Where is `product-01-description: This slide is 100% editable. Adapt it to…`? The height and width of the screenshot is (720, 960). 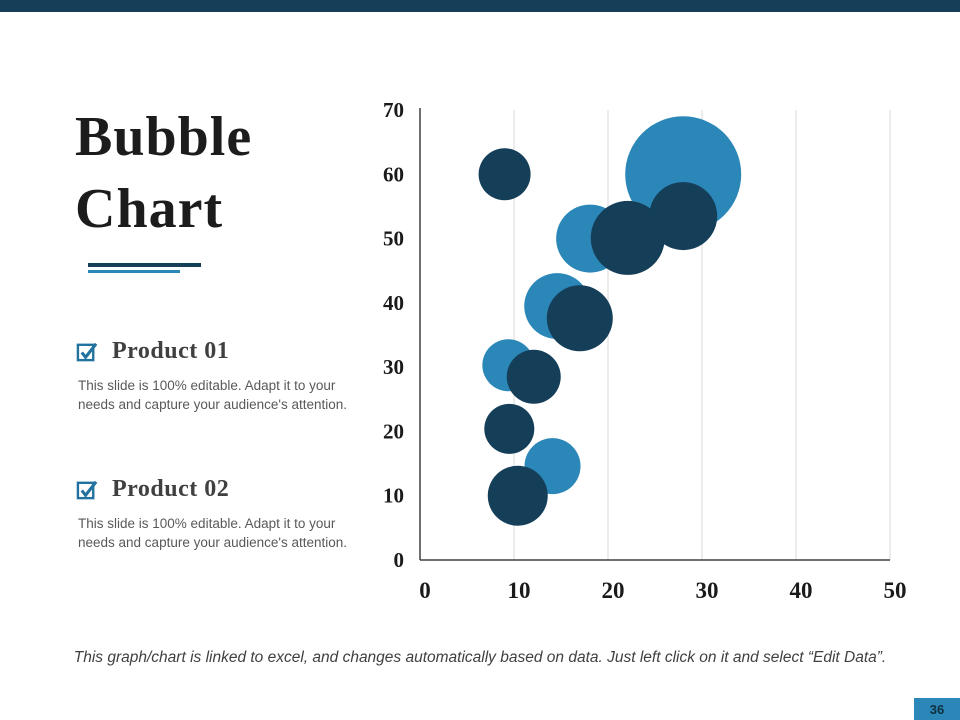
product-01-description: This slide is 100% editable. Adapt it to… is located at coordinates (213, 395).